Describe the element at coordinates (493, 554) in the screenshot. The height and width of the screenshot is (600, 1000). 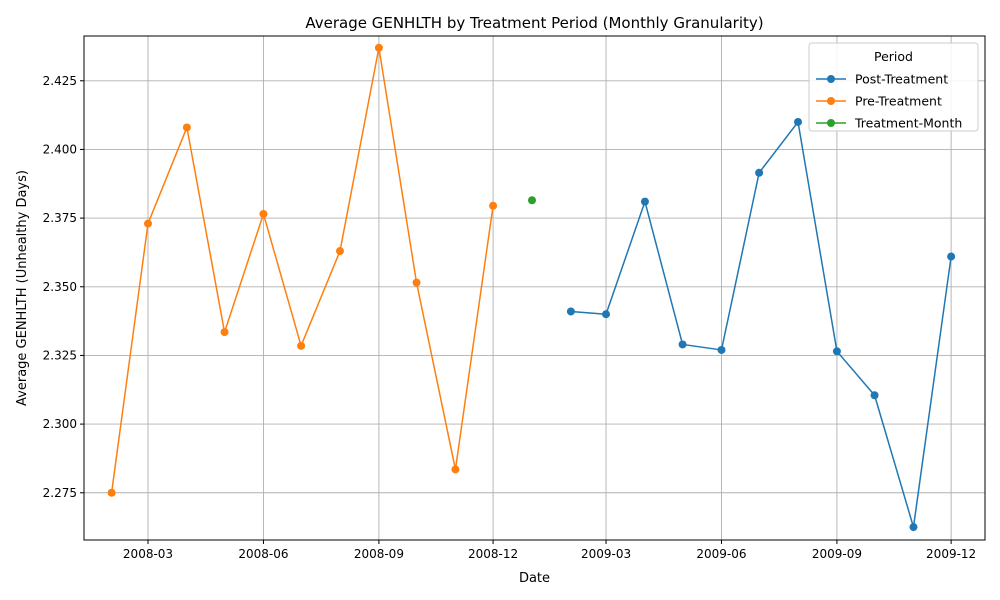
I see `x-tick-label: 2008-12` at that location.